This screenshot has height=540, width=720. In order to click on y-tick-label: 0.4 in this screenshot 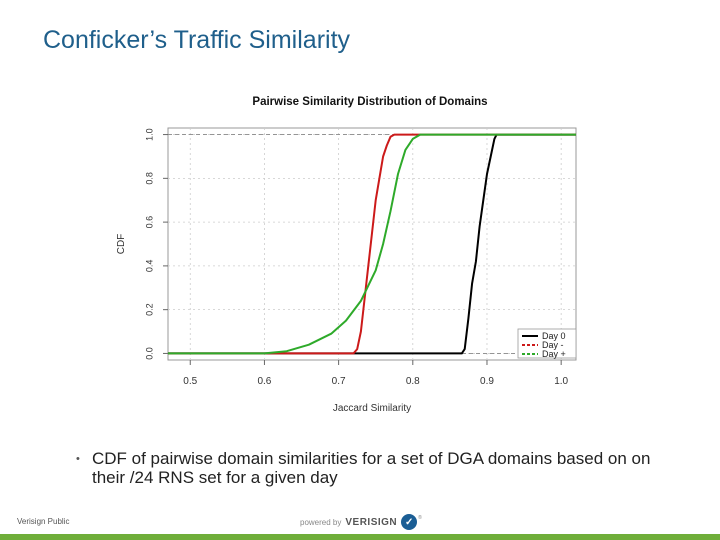, I will do `click(149, 266)`.